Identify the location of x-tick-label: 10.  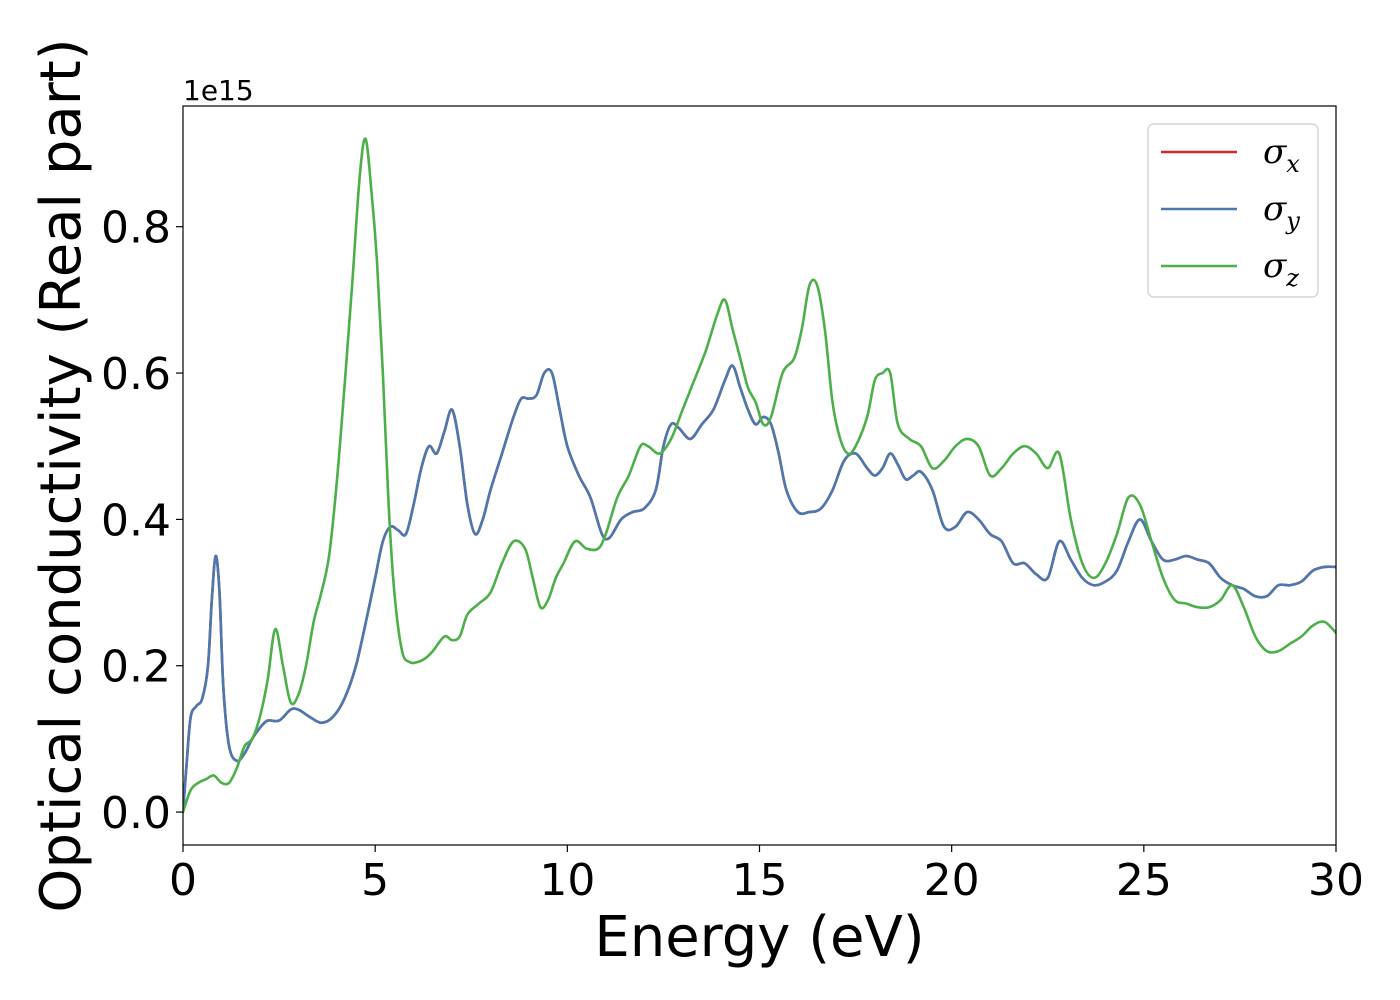
(567, 880).